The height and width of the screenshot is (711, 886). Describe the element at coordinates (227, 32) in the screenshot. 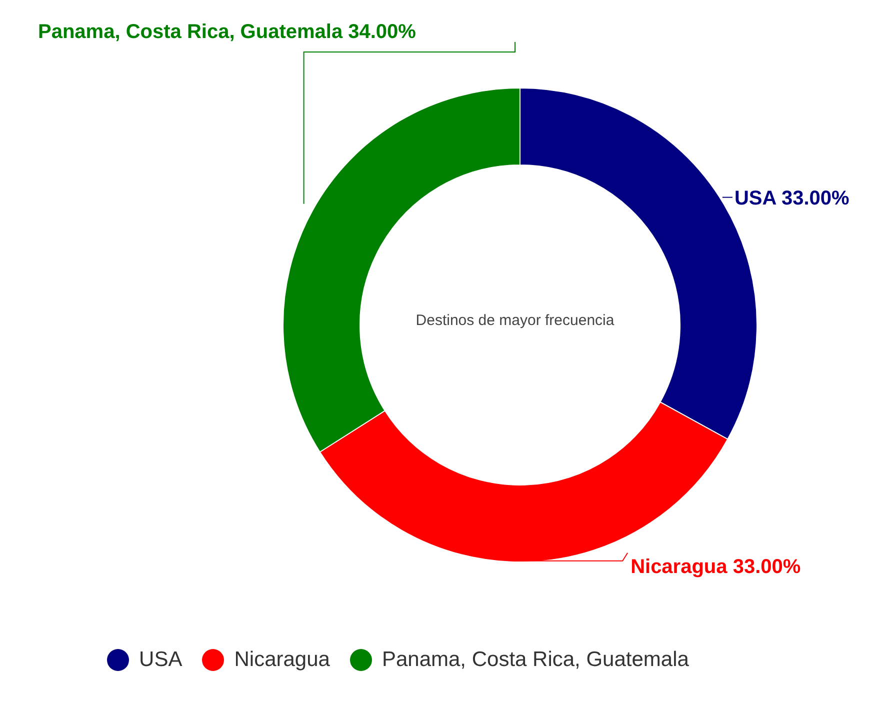

I see `category-label: Panama, Costa Rica, Guatemala 34.00%` at that location.